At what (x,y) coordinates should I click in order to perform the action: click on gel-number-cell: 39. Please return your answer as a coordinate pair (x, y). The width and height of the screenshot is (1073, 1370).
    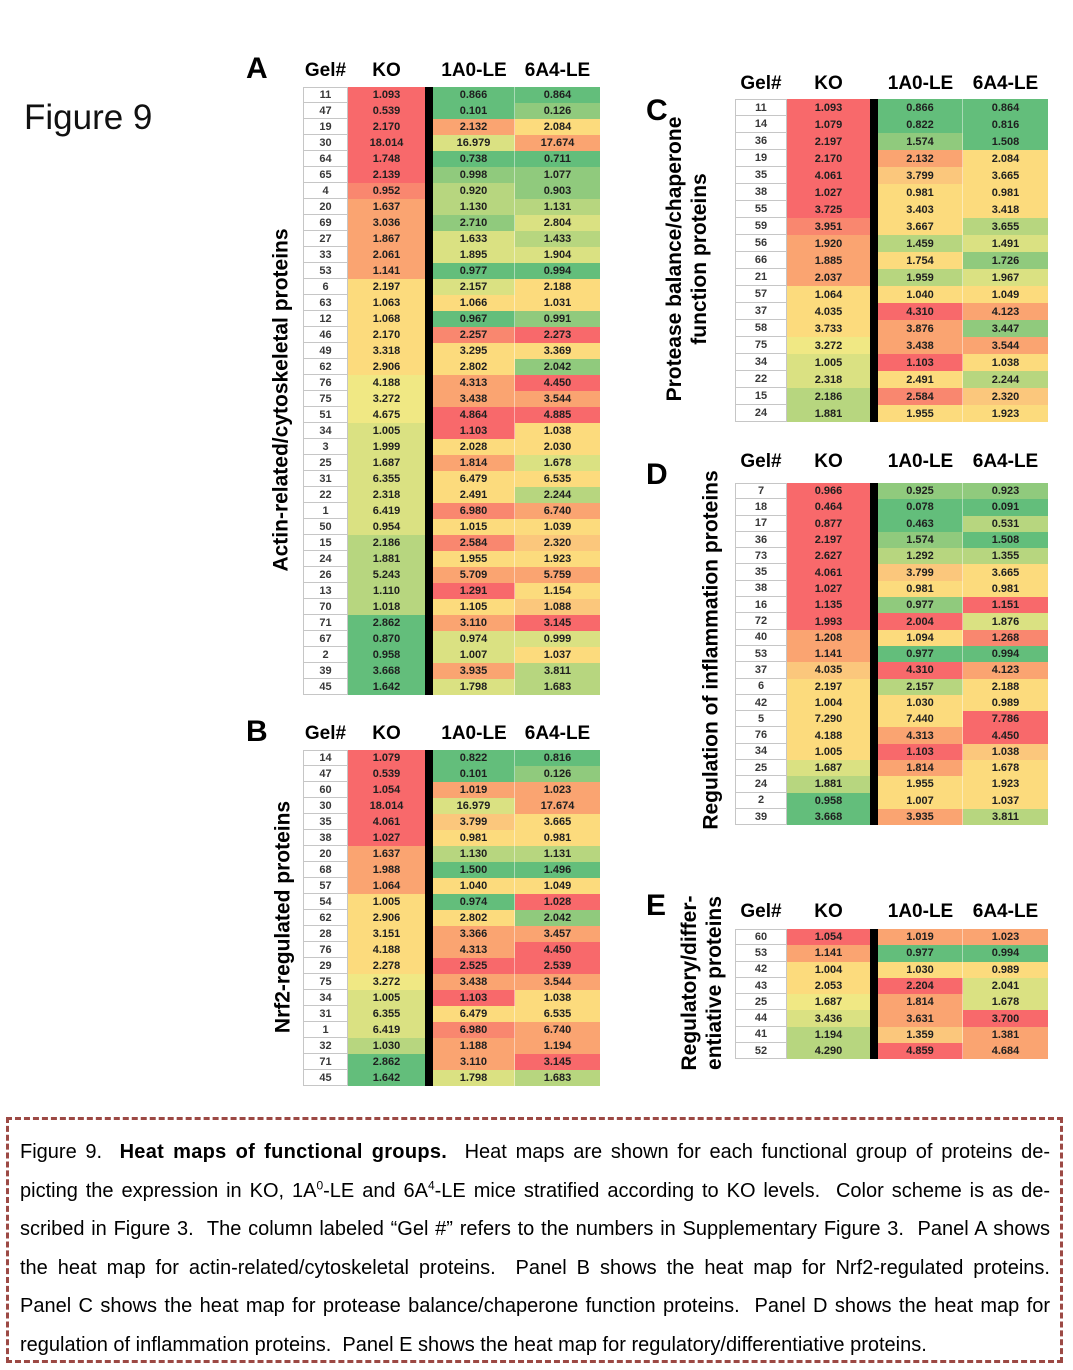
    Looking at the image, I should click on (761, 817).